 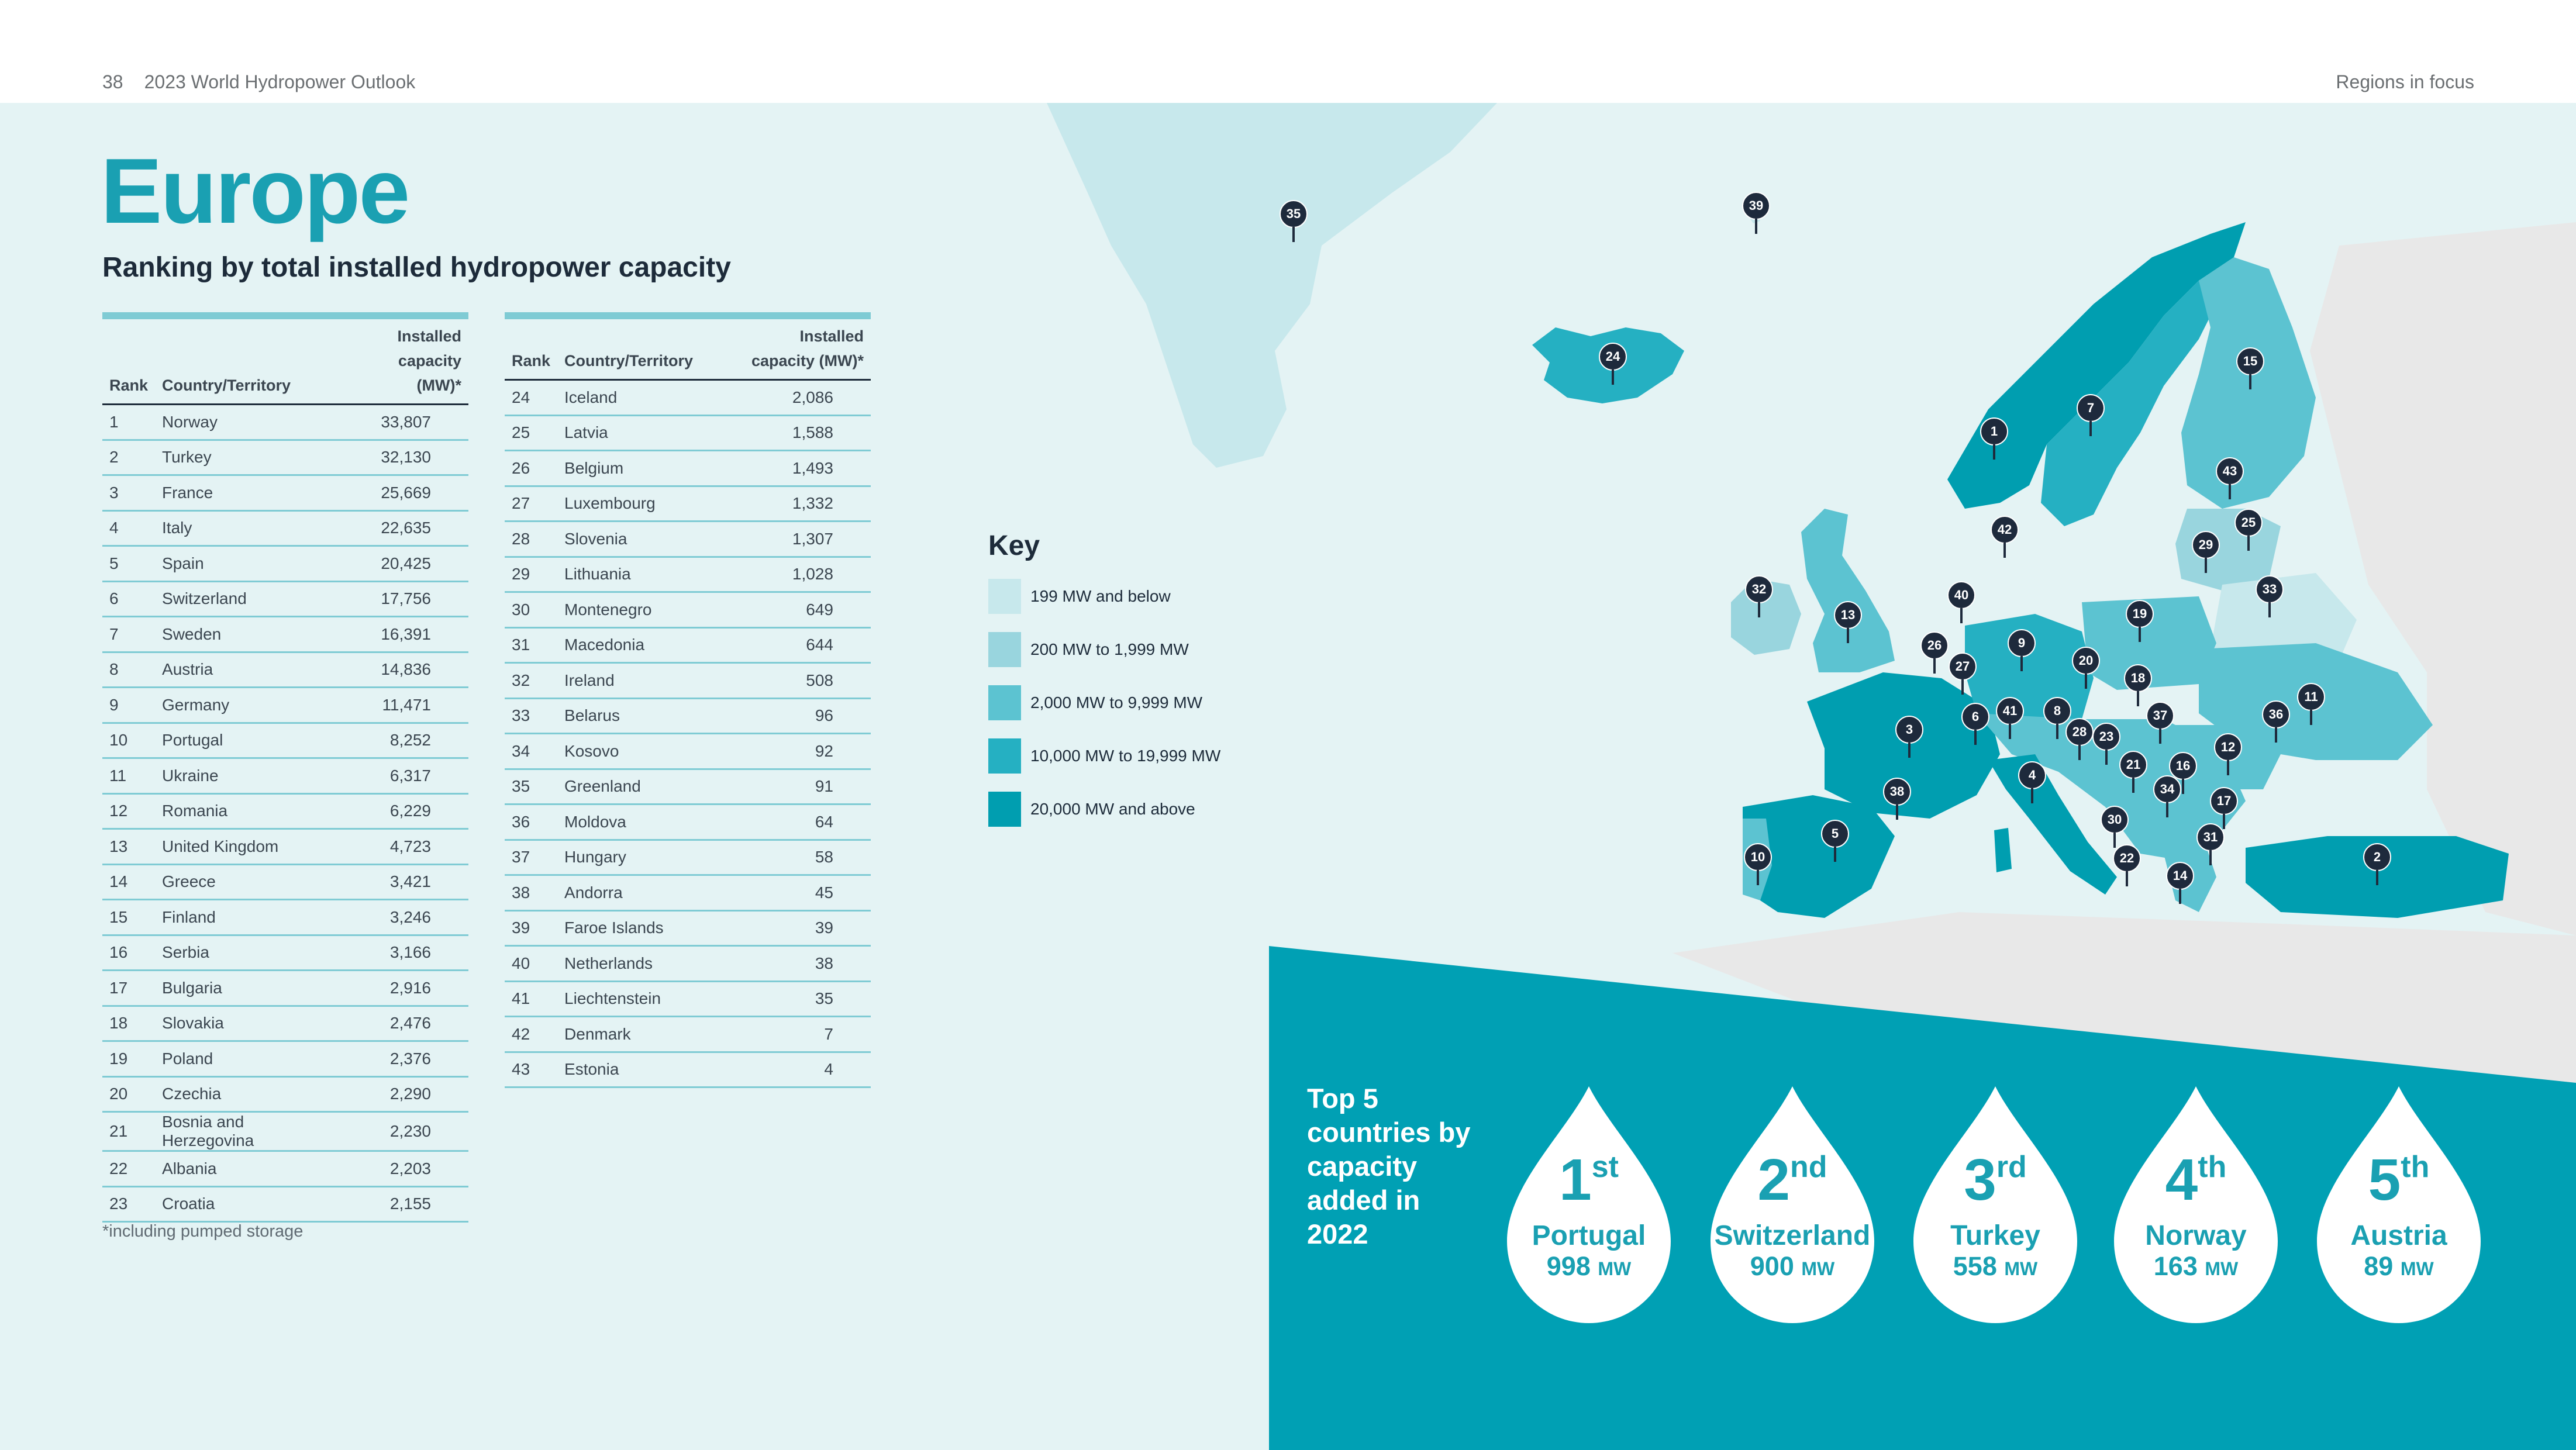 I want to click on header-left: 38 2023 World Hydropower Outlook, so click(x=258, y=82).